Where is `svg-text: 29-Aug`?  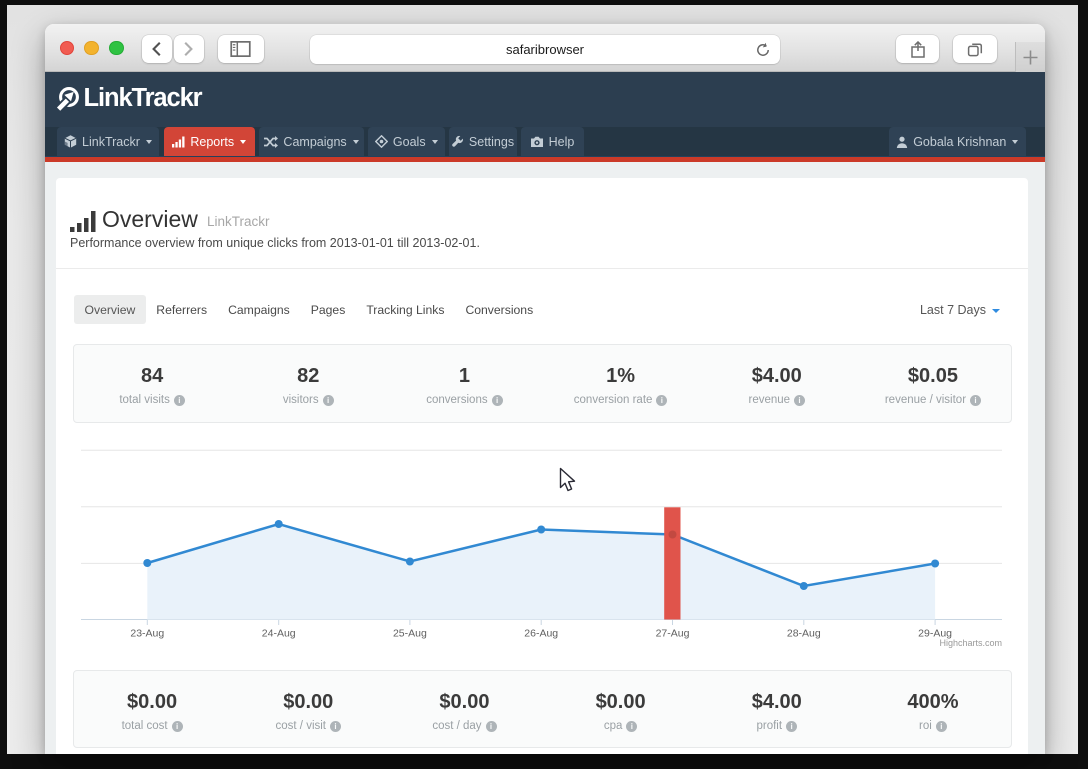
svg-text: 29-Aug is located at coordinates (935, 634).